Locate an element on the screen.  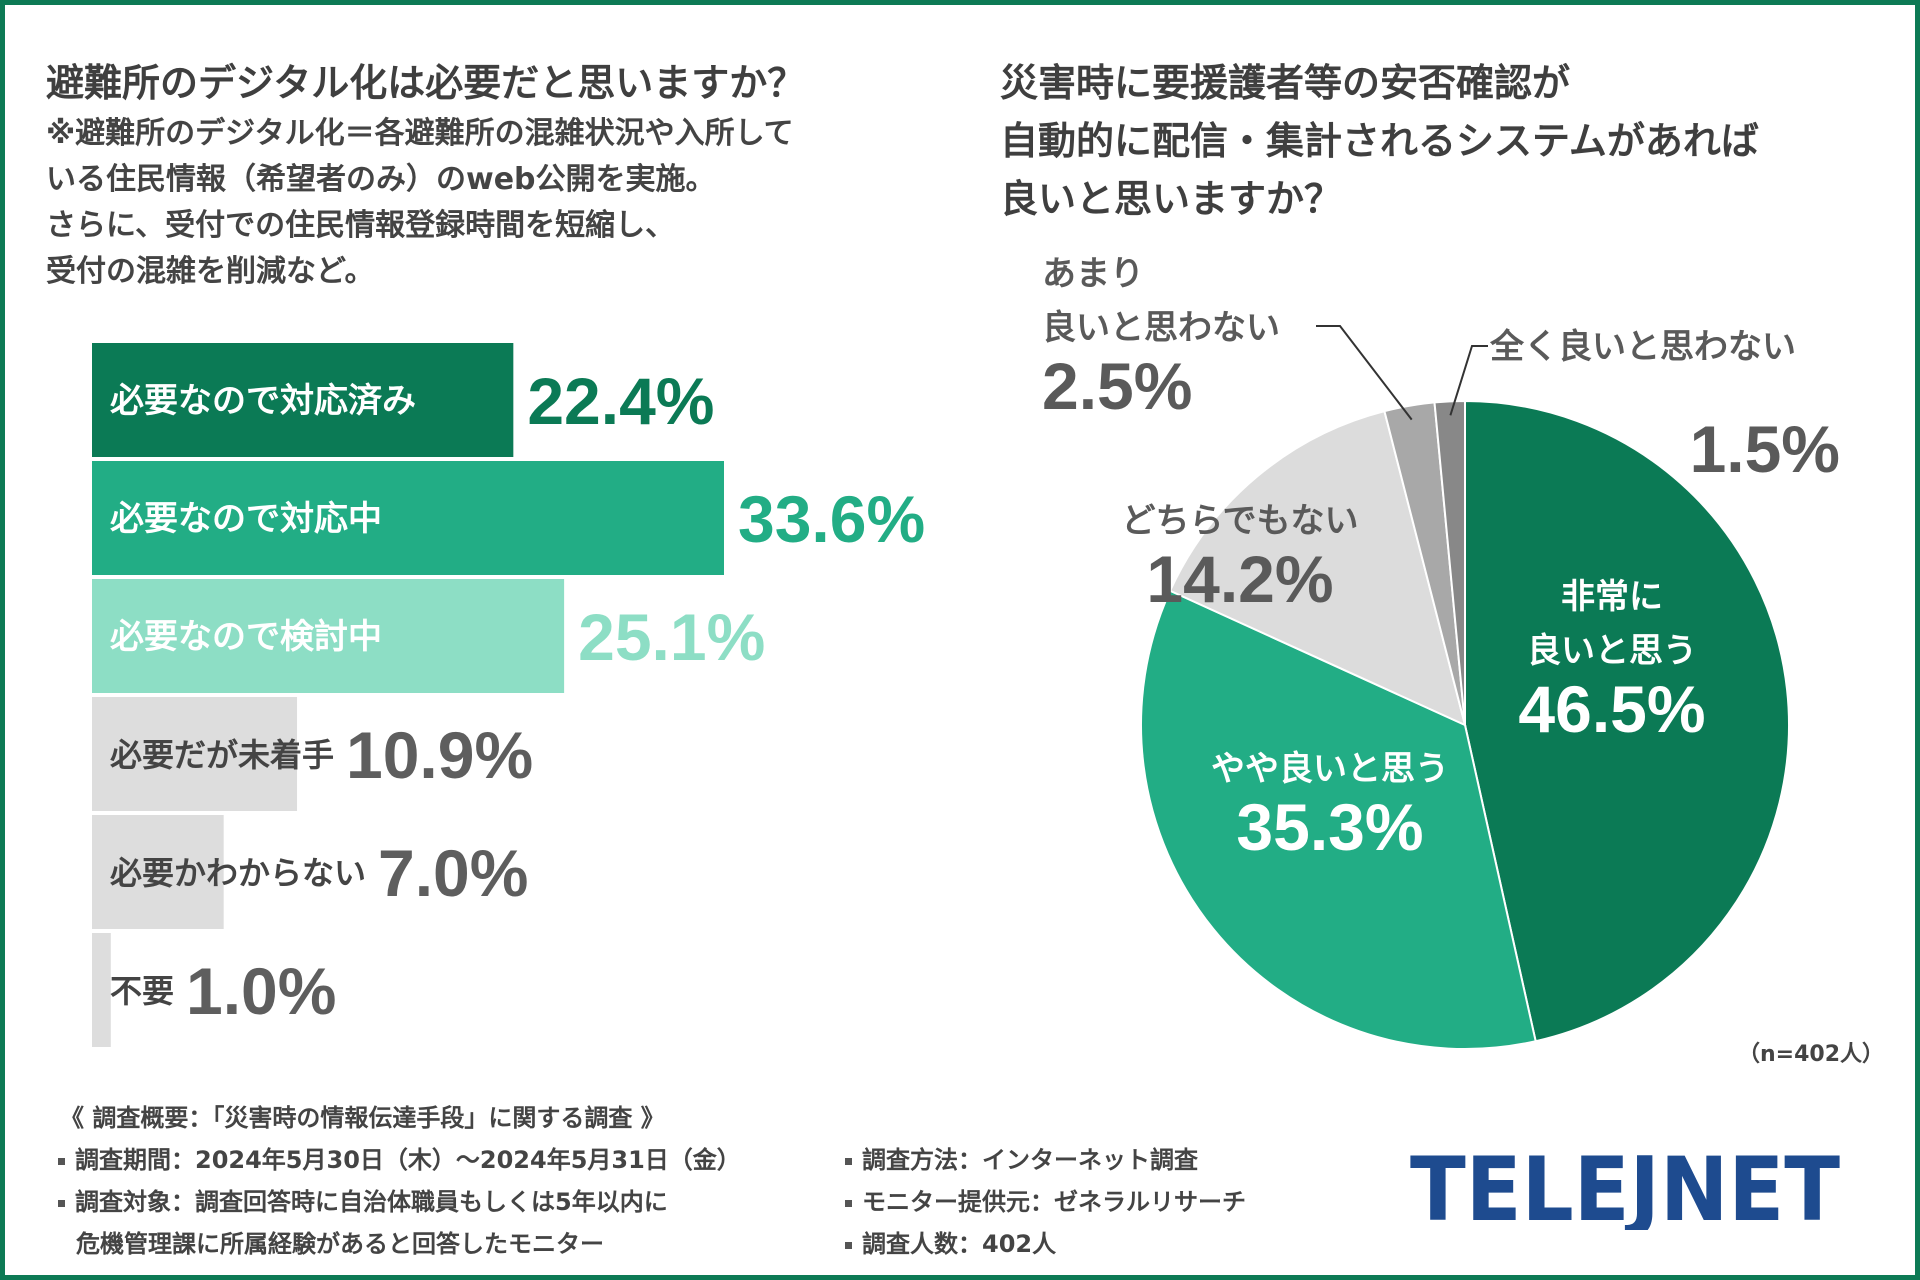
bar-value-label: 10.9% is located at coordinates (439, 755).